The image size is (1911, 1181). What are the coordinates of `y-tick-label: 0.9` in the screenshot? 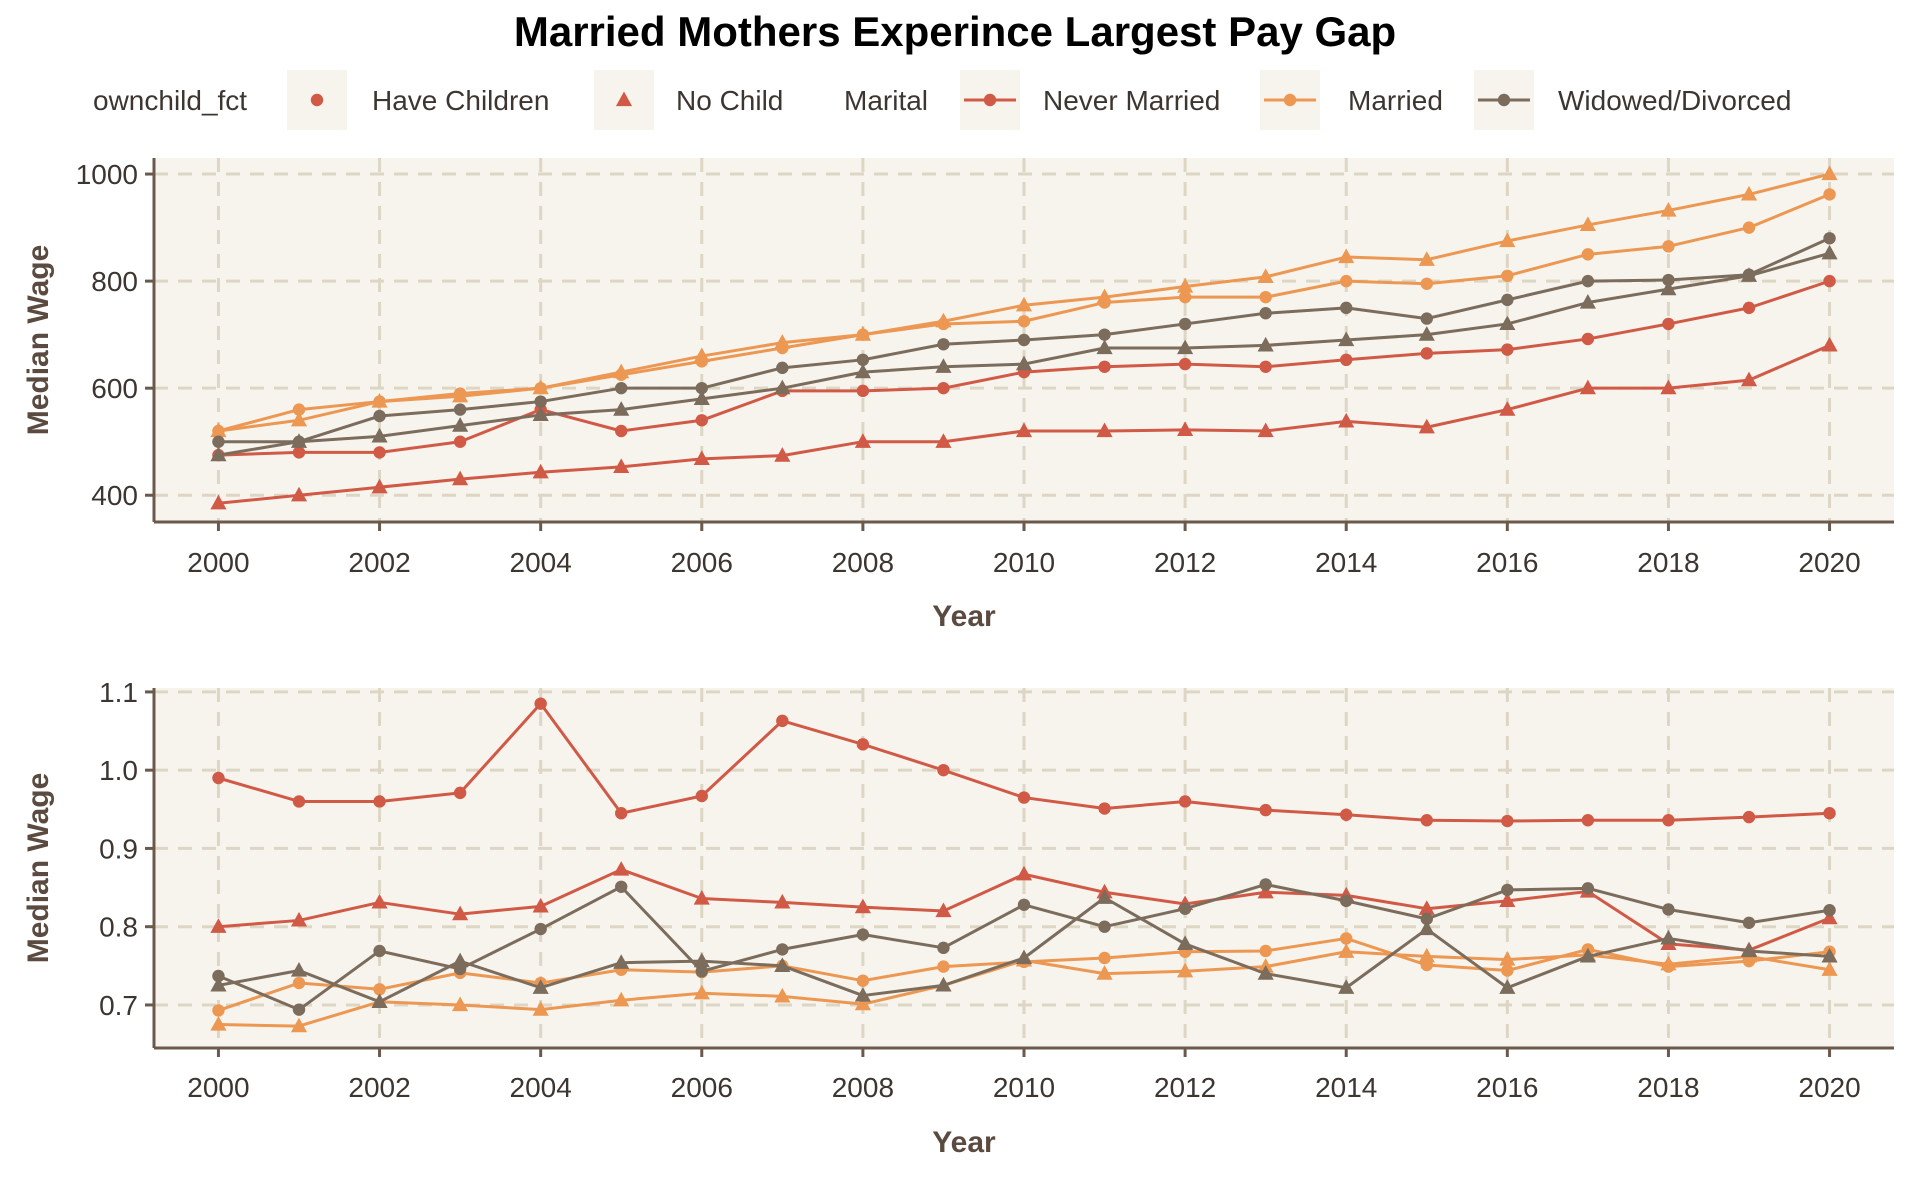 It's located at (118, 848).